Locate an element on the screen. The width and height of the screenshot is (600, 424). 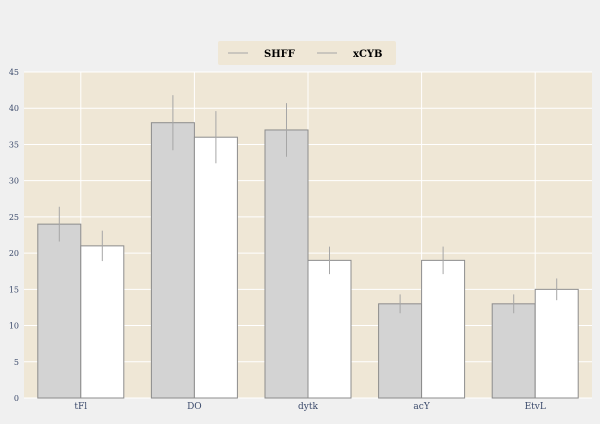
y-tick-label: 5 is located at coordinates (16, 362).